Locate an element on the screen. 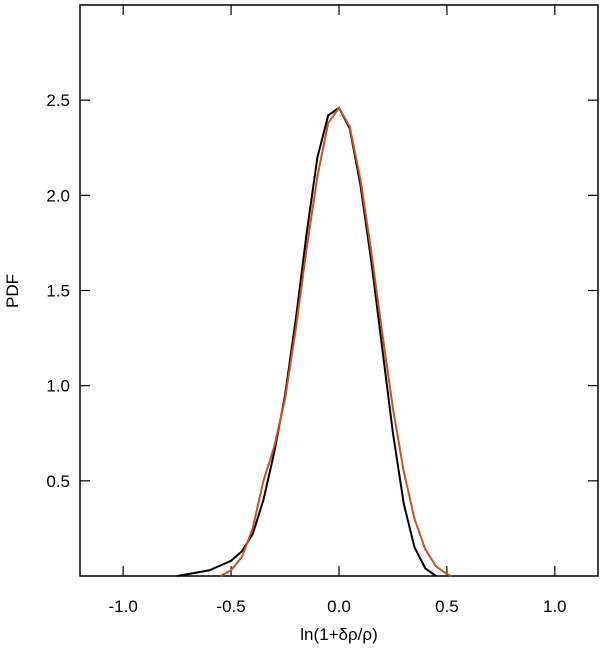 Image resolution: width=600 pixels, height=658 pixels. x-tick-label: -0.5 is located at coordinates (230, 606).